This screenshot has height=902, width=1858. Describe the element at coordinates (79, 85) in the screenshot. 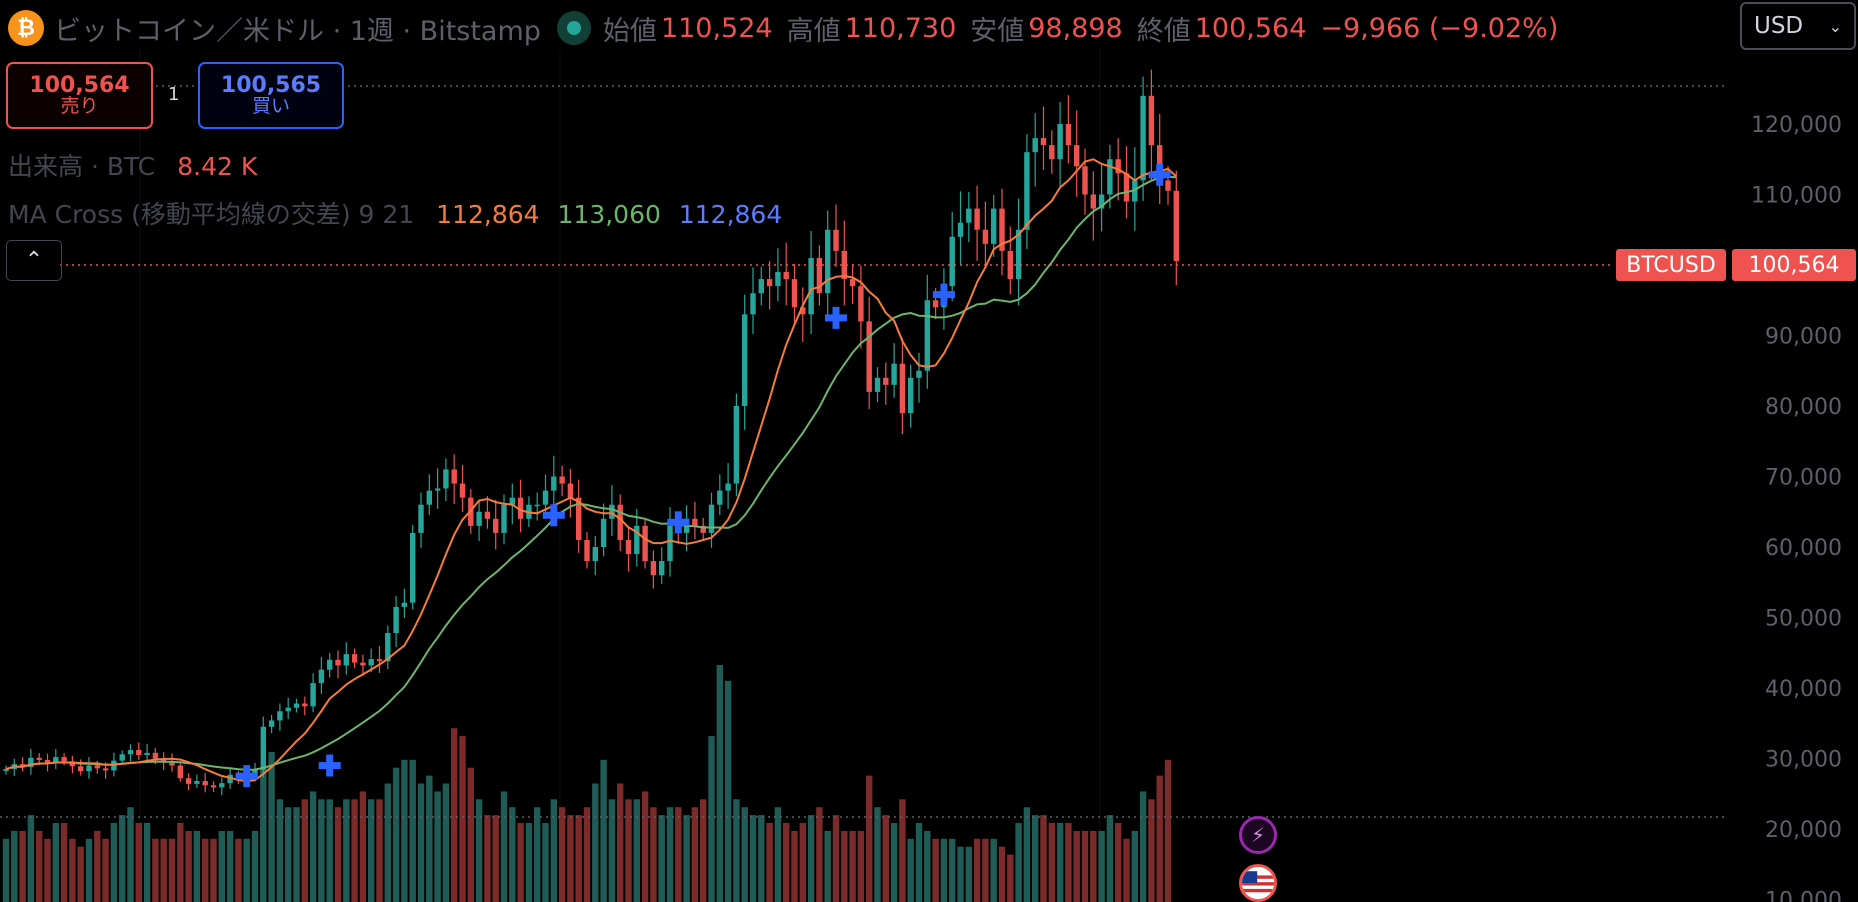

I see `sell-price: 100,564` at that location.